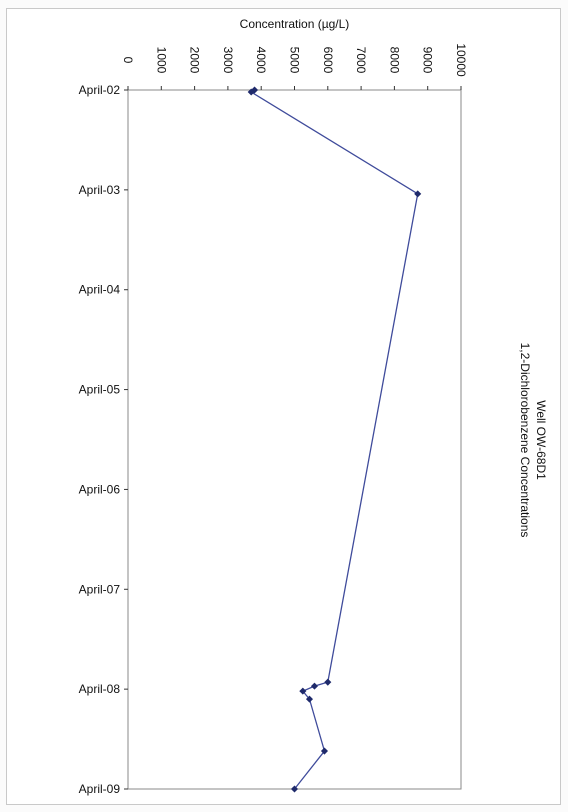 This screenshot has width=568, height=812. Describe the element at coordinates (261, 60) in the screenshot. I see `y-tick-label: 4000` at that location.